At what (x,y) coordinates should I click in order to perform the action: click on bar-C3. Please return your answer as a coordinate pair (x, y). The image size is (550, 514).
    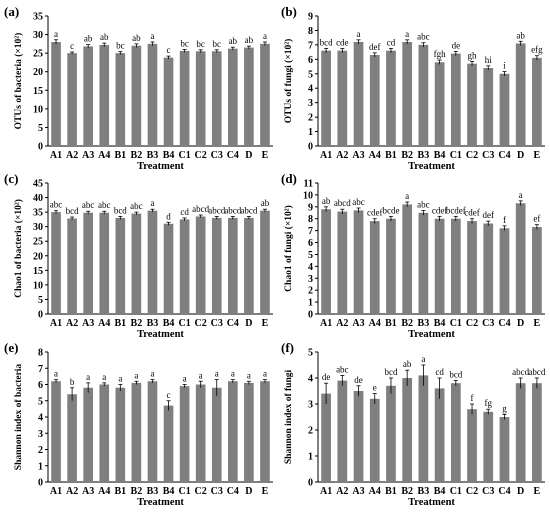
    Looking at the image, I should click on (488, 446).